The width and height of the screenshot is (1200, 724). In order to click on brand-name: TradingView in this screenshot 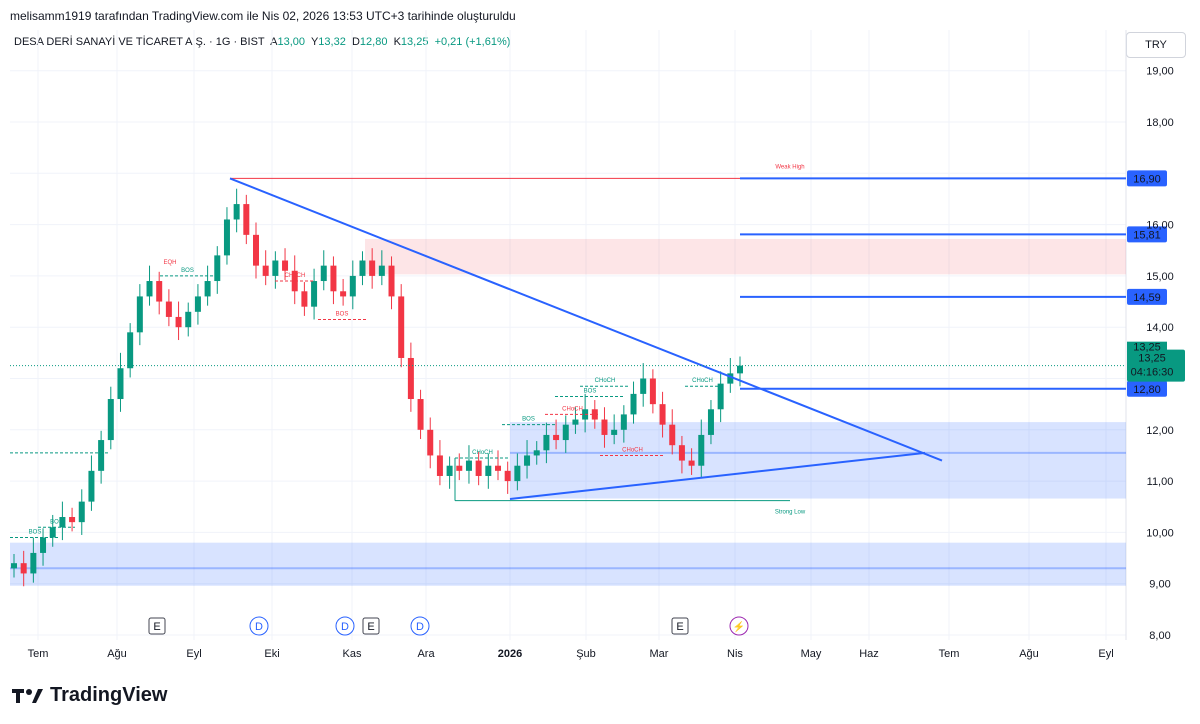, I will do `click(109, 695)`.